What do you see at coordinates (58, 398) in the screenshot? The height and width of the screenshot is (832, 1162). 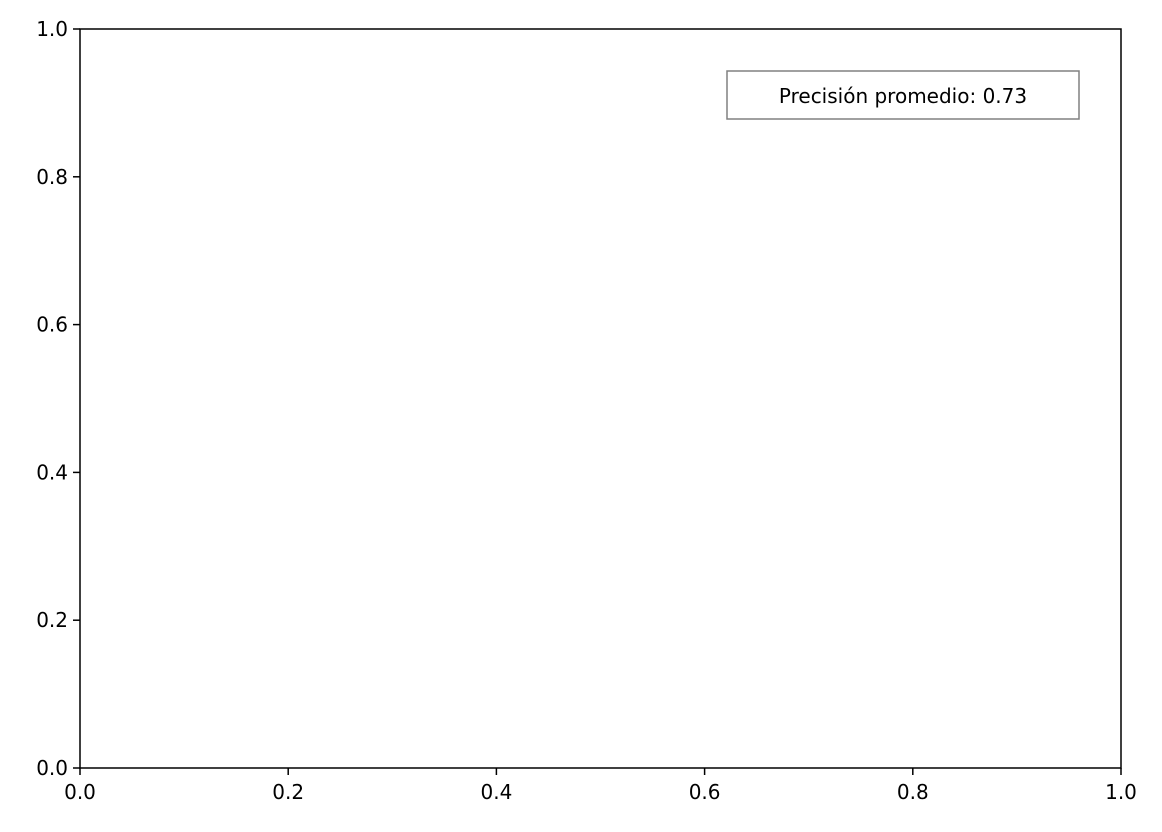 I see `y-axis: 0.0 0.2 0.4 0.6 0.8 1.0` at bounding box center [58, 398].